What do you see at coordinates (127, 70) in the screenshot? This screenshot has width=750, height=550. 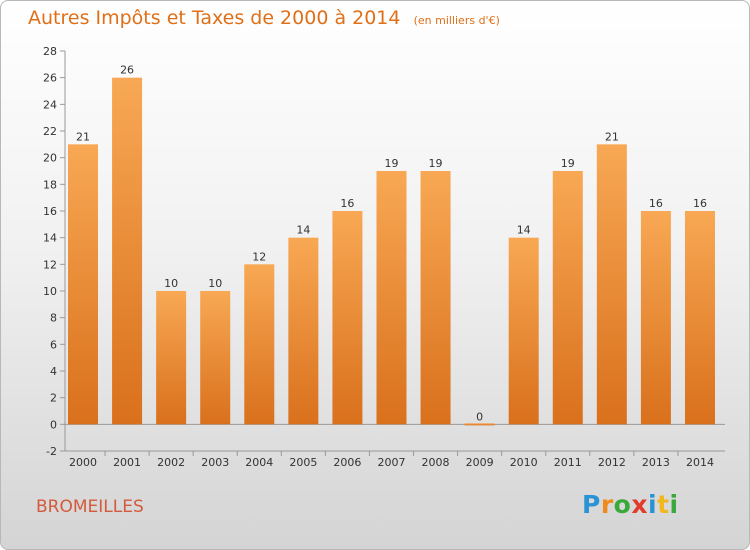 I see `data-label: 26` at bounding box center [127, 70].